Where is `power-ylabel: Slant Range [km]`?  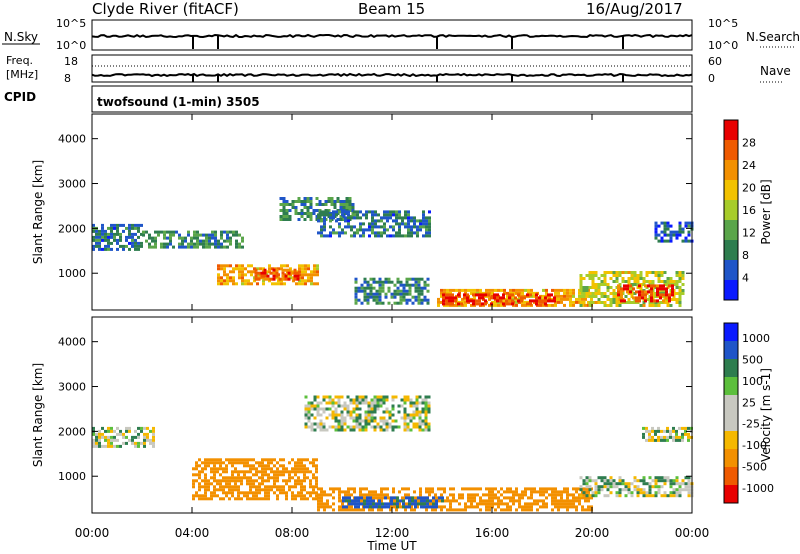 power-ylabel: Slant Range [km] is located at coordinates (38, 212).